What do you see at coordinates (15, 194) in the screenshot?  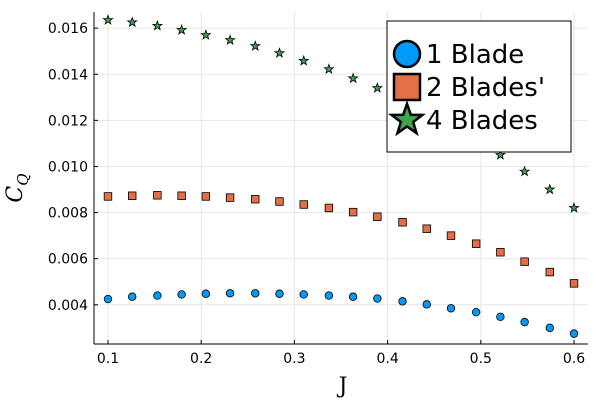 I see `y-axis-label-main: C` at bounding box center [15, 194].